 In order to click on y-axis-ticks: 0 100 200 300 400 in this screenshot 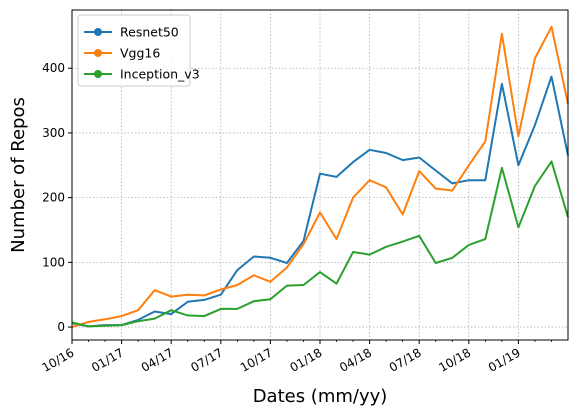, I will do `click(57, 197)`.